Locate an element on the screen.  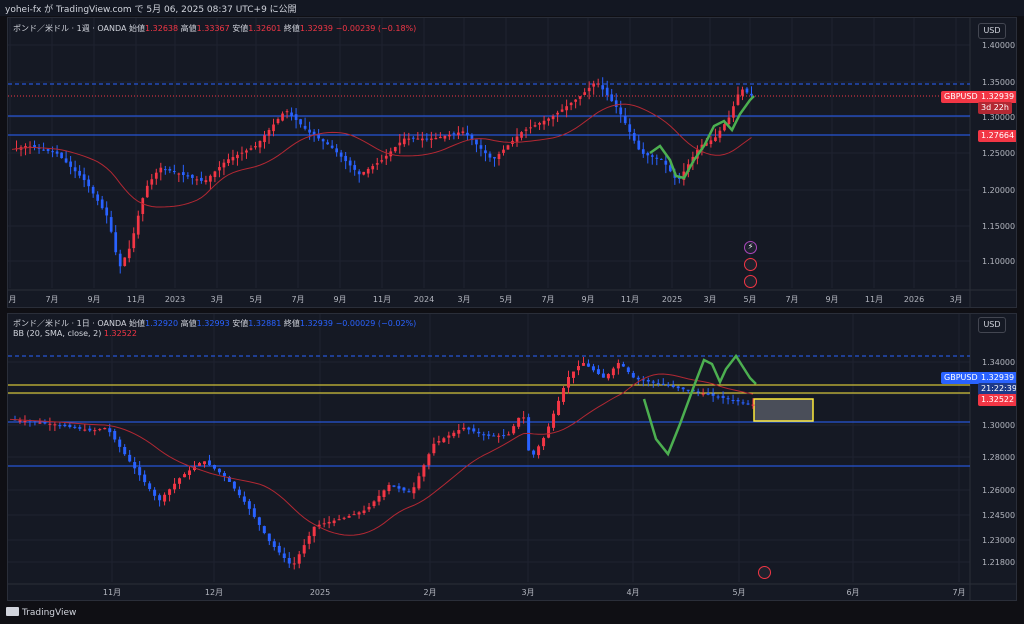
daily-x-tick: 7月 is located at coordinates (958, 592).